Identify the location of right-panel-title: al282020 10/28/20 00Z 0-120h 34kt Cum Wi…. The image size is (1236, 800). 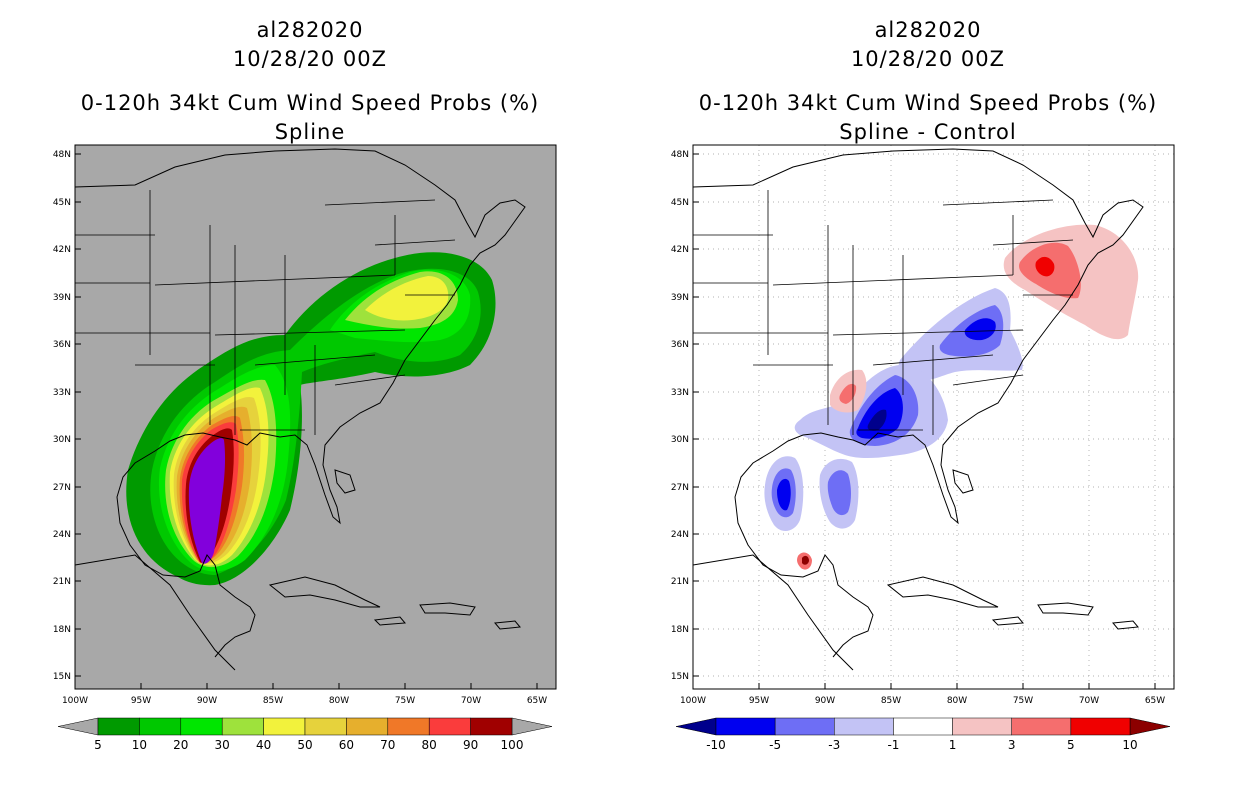
(928, 81).